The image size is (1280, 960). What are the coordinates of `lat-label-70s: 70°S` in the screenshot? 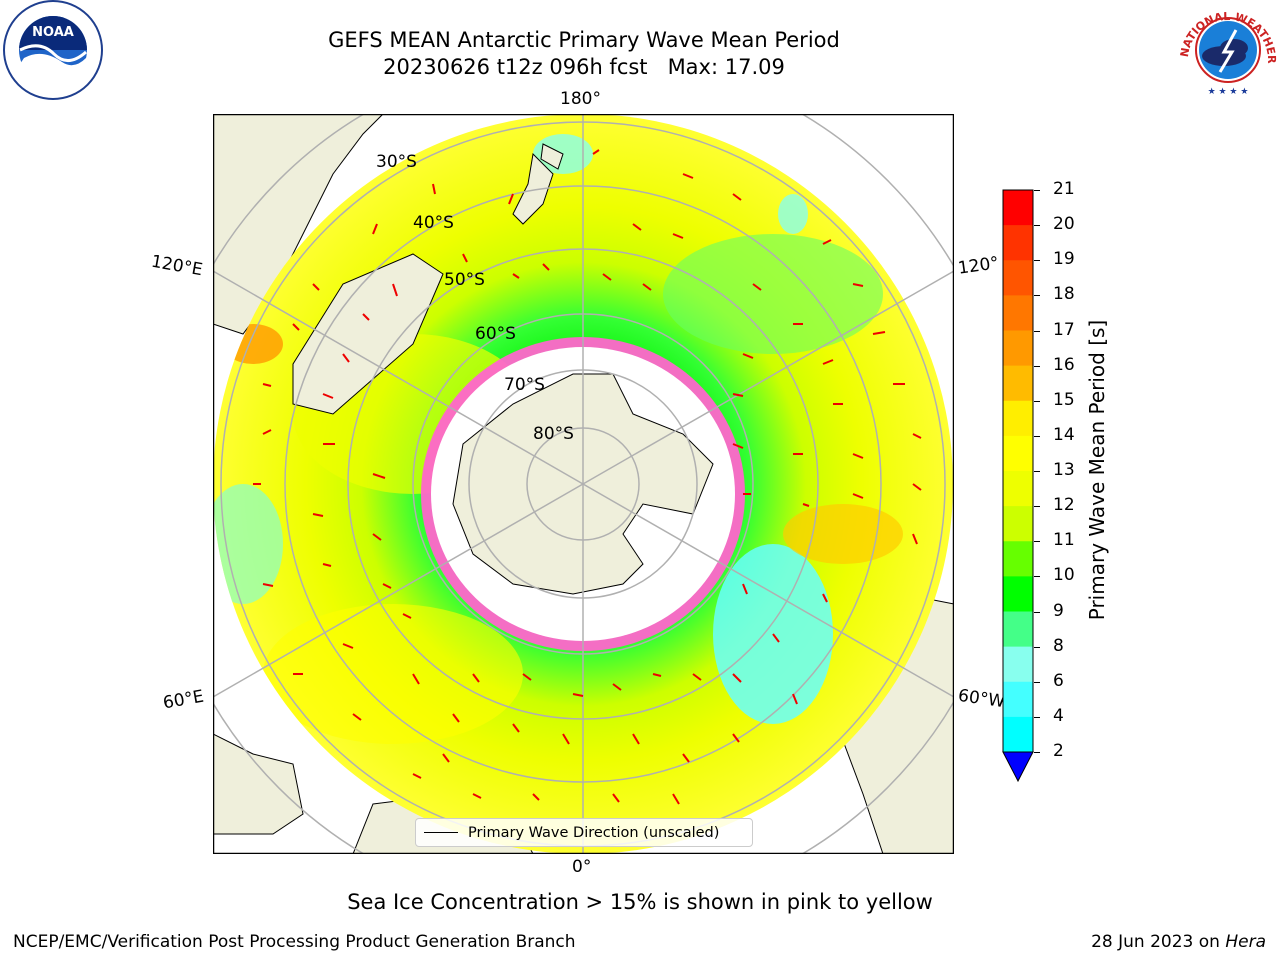 It's located at (524, 385).